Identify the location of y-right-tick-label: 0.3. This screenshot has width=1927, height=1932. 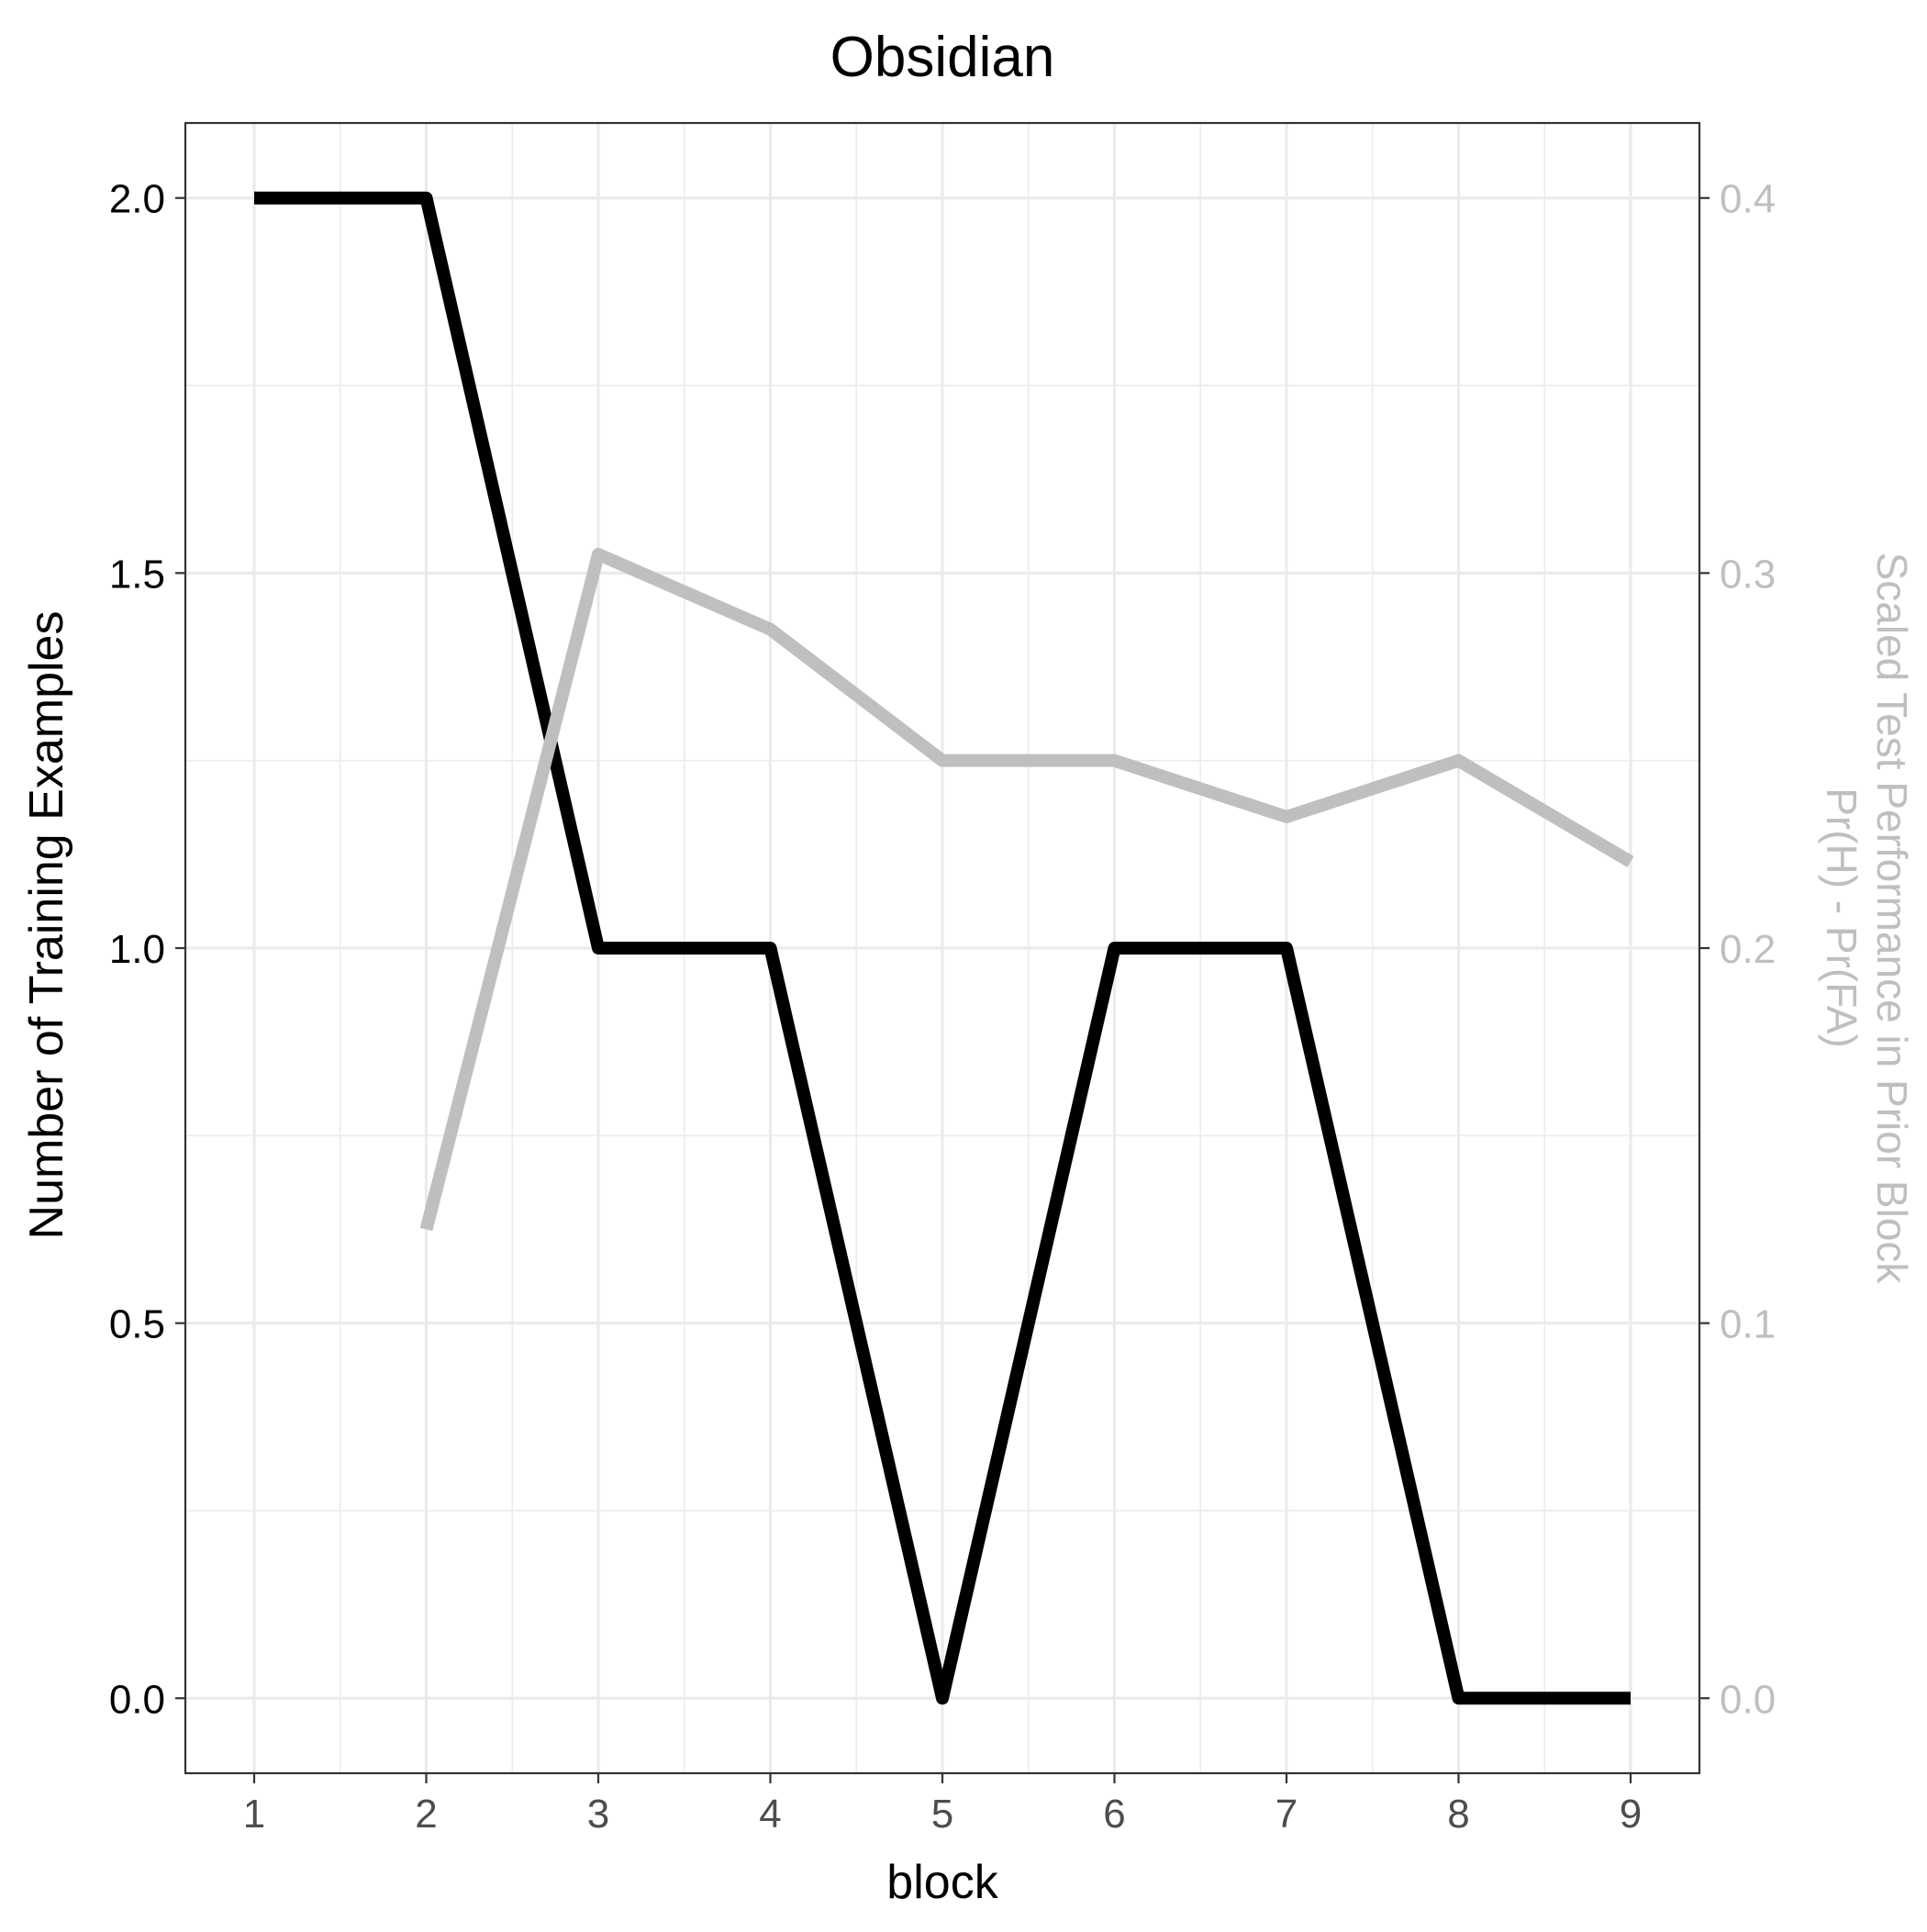
(1748, 574).